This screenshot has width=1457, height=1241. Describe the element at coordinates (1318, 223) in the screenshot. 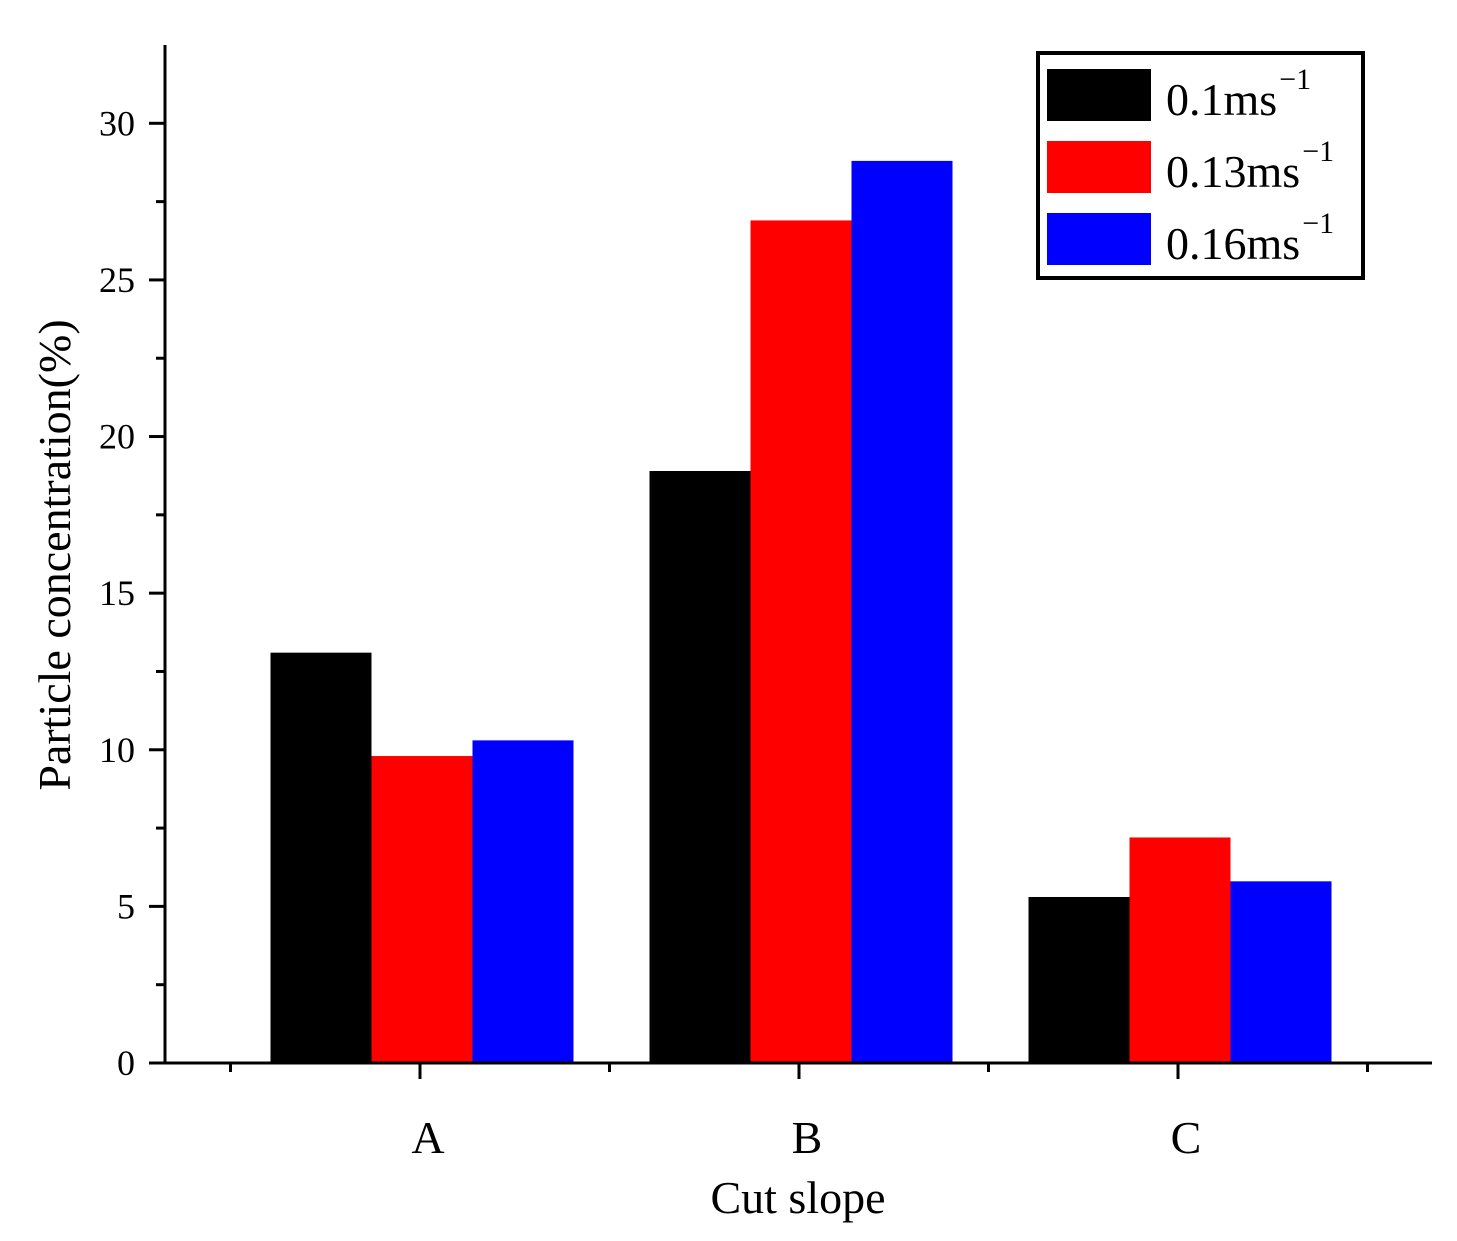

I see `legend-label-superscript-3: −1` at that location.